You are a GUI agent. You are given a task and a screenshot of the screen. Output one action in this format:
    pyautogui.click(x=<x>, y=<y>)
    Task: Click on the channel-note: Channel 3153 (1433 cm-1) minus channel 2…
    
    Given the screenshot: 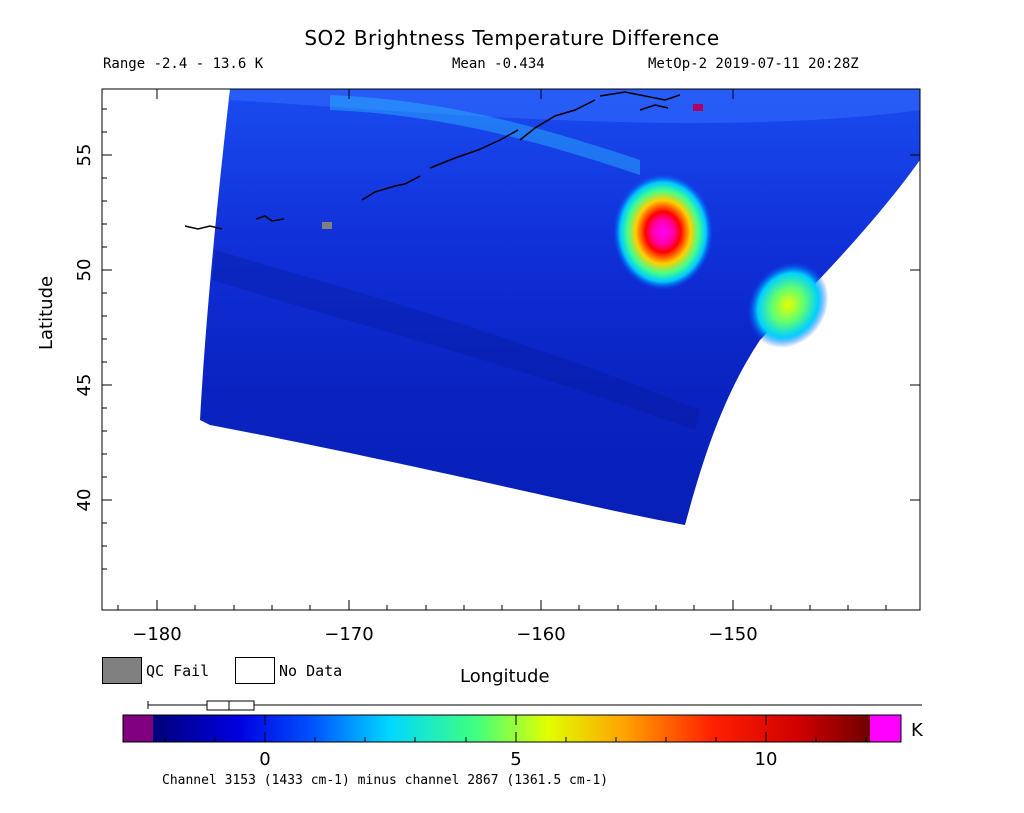 What is the action you would take?
    pyautogui.click(x=385, y=780)
    